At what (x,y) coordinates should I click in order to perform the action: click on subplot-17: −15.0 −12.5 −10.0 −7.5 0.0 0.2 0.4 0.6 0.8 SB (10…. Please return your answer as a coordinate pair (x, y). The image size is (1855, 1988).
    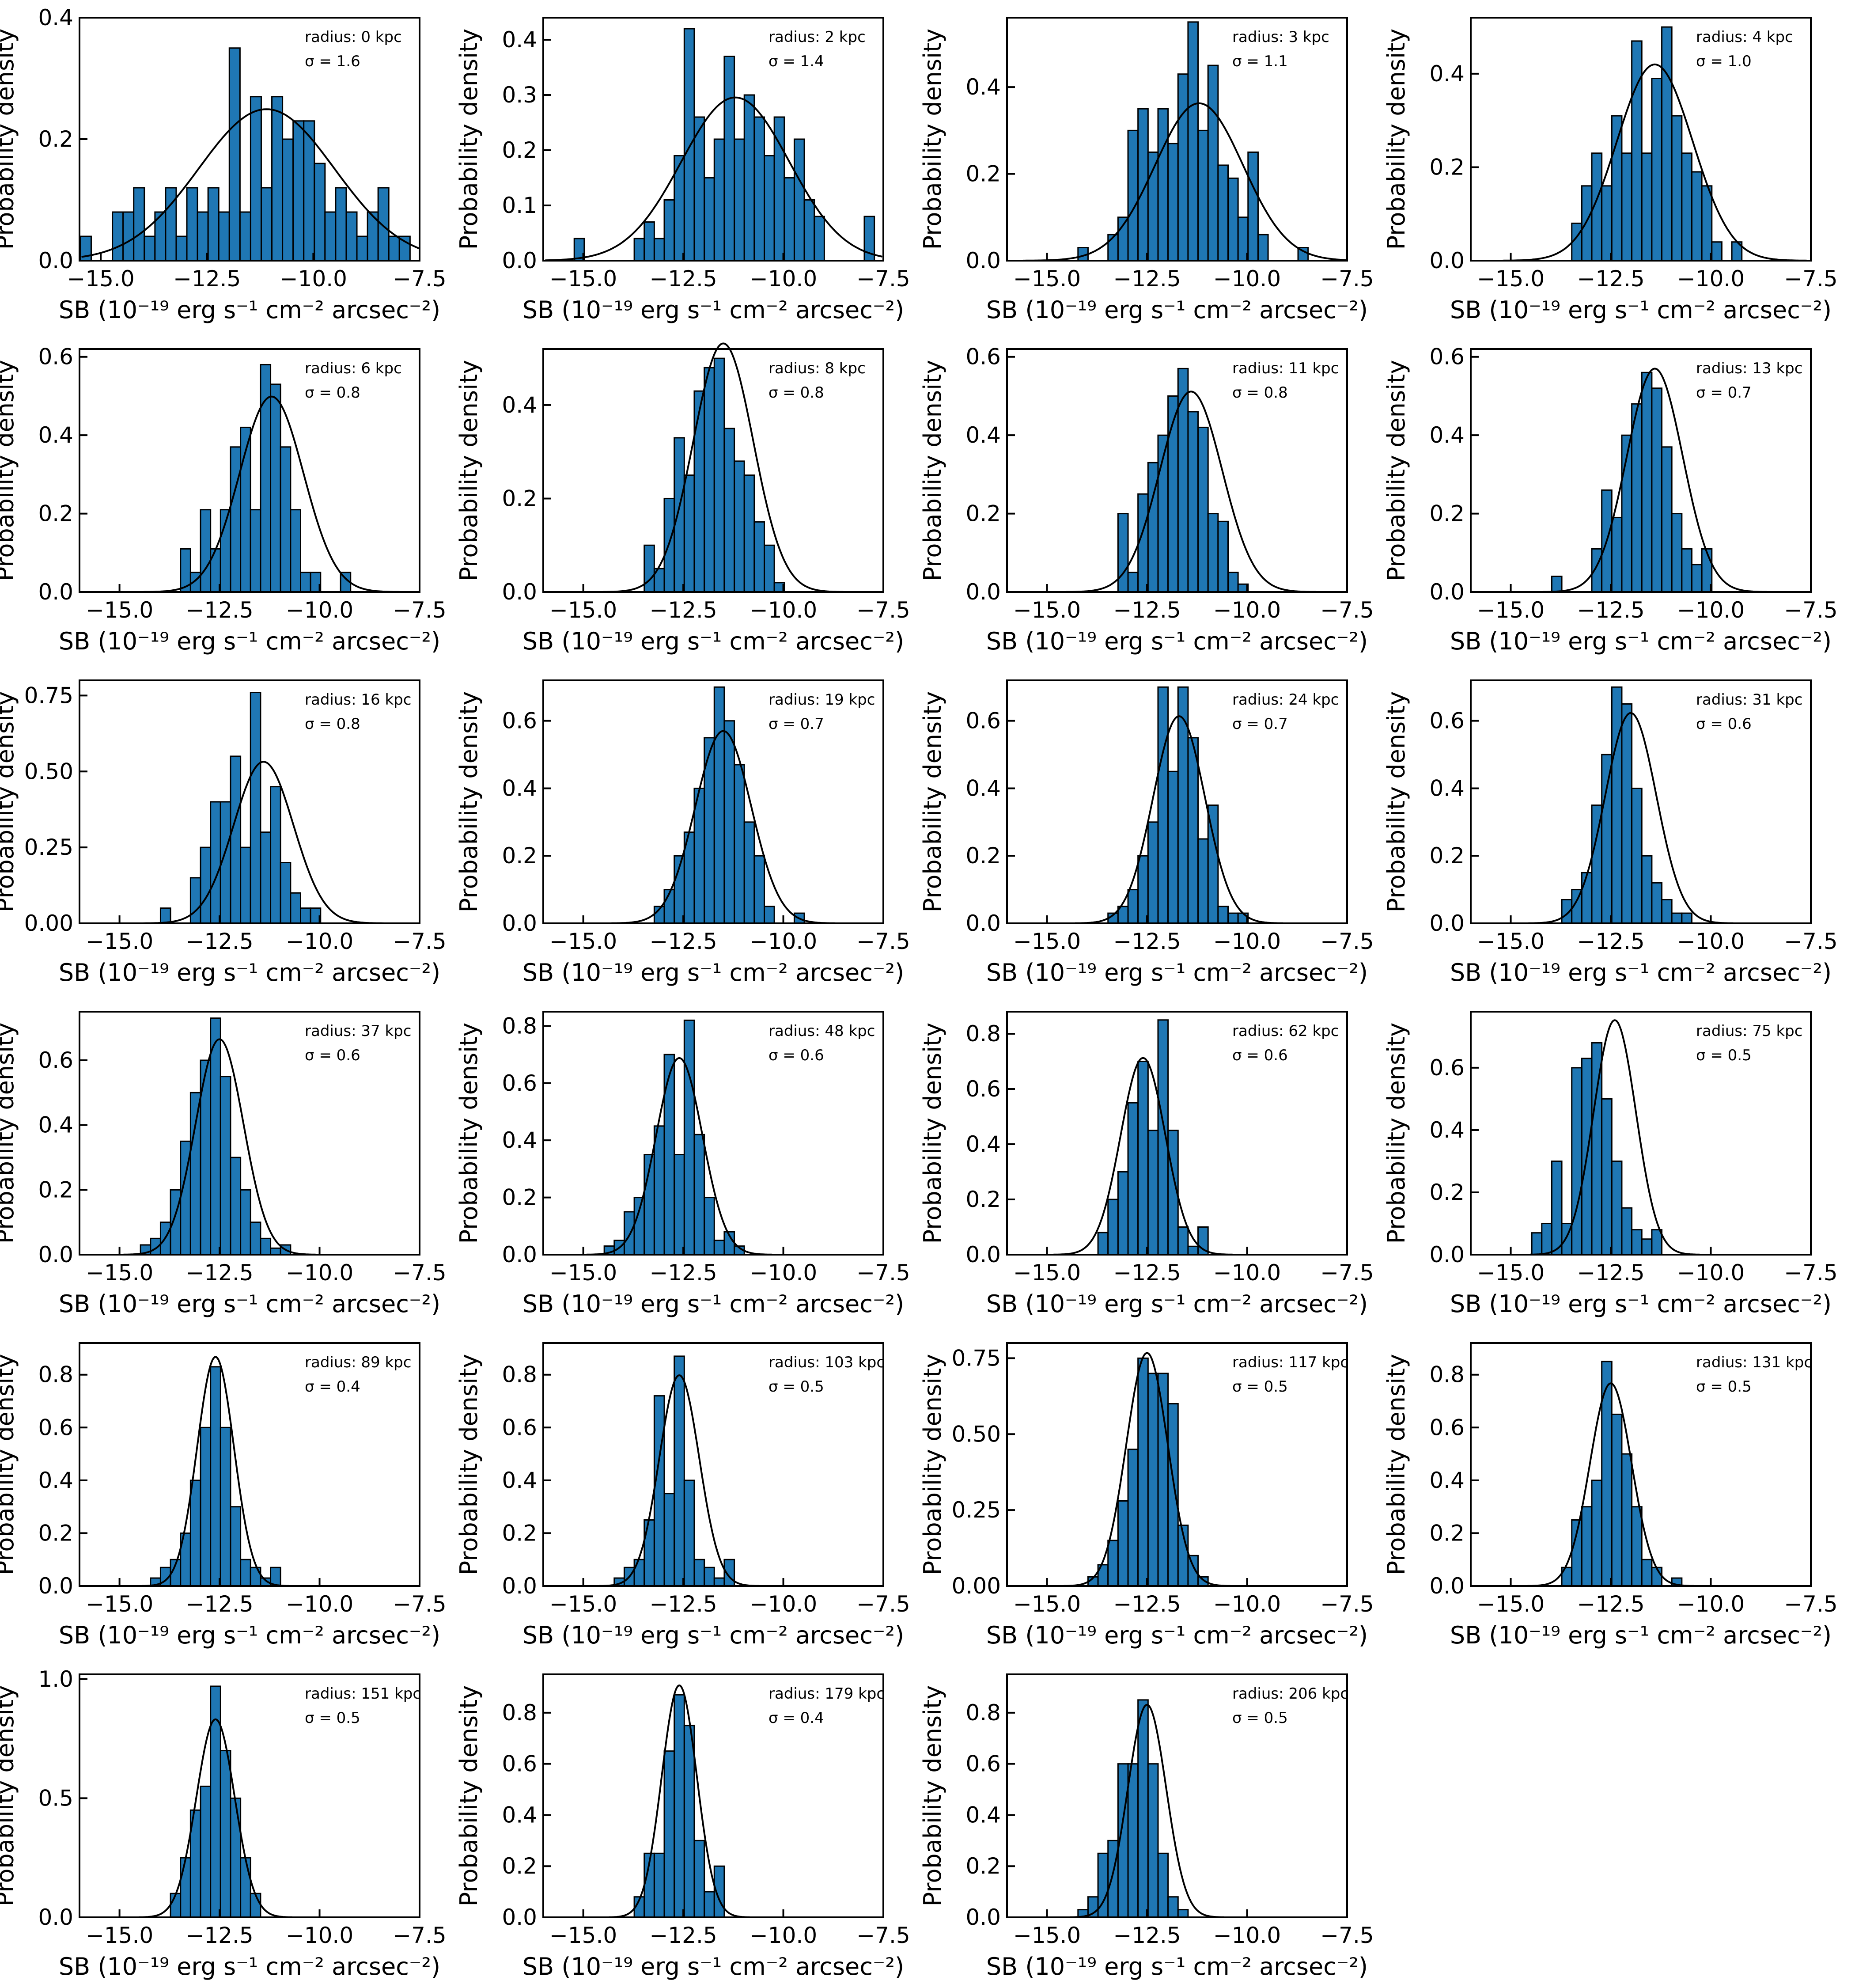
    Looking at the image, I should click on (223, 1495).